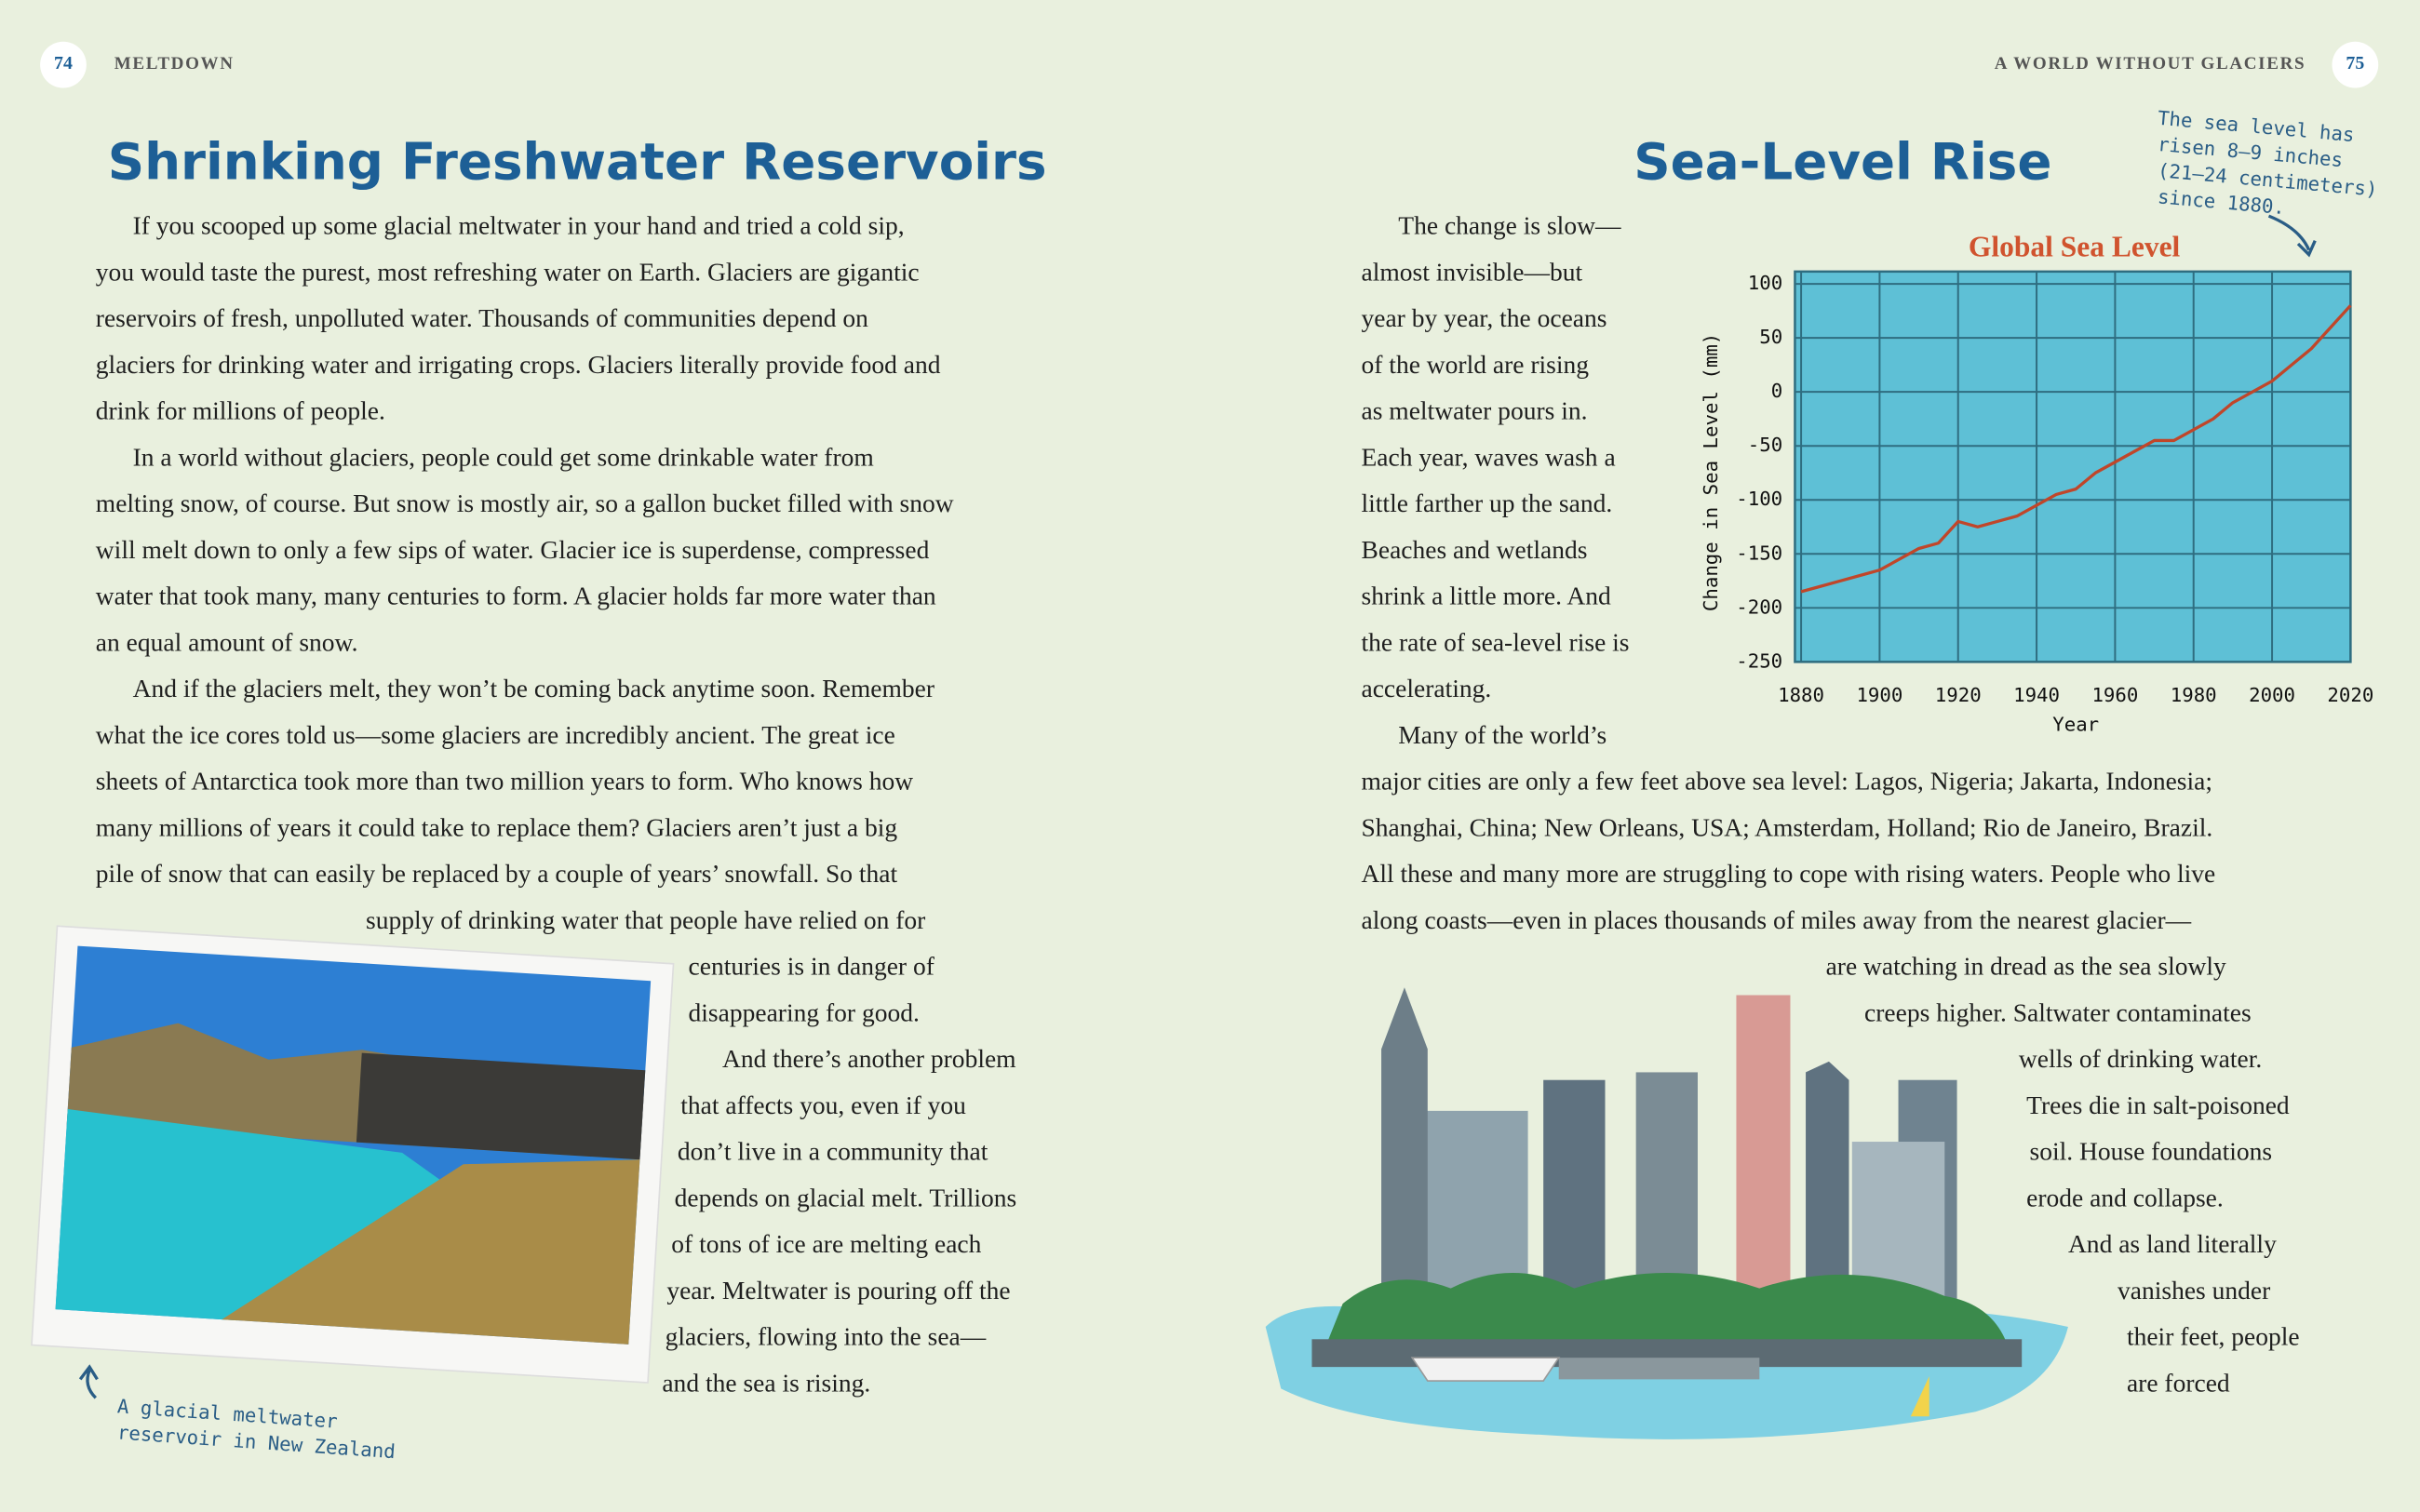  What do you see at coordinates (240, 410) in the screenshot?
I see `text-line: drink for millions of people.` at bounding box center [240, 410].